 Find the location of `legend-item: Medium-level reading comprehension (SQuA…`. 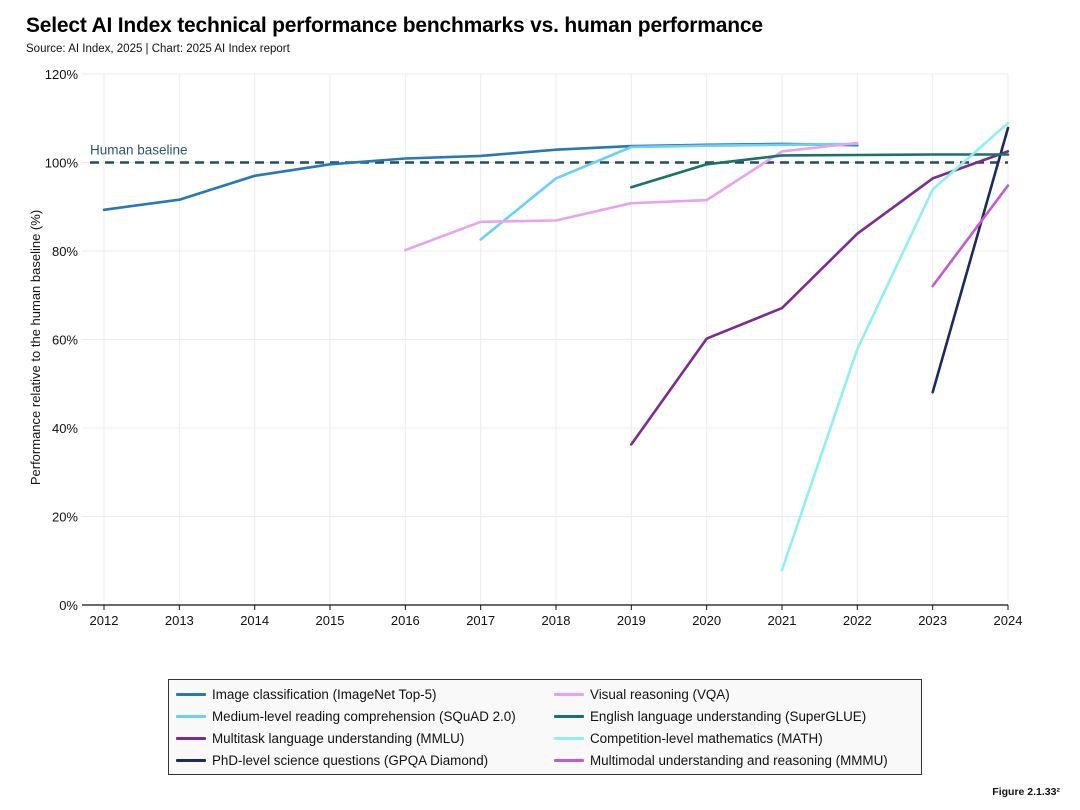

legend-item: Medium-level reading comprehension (SQuA… is located at coordinates (365, 716).